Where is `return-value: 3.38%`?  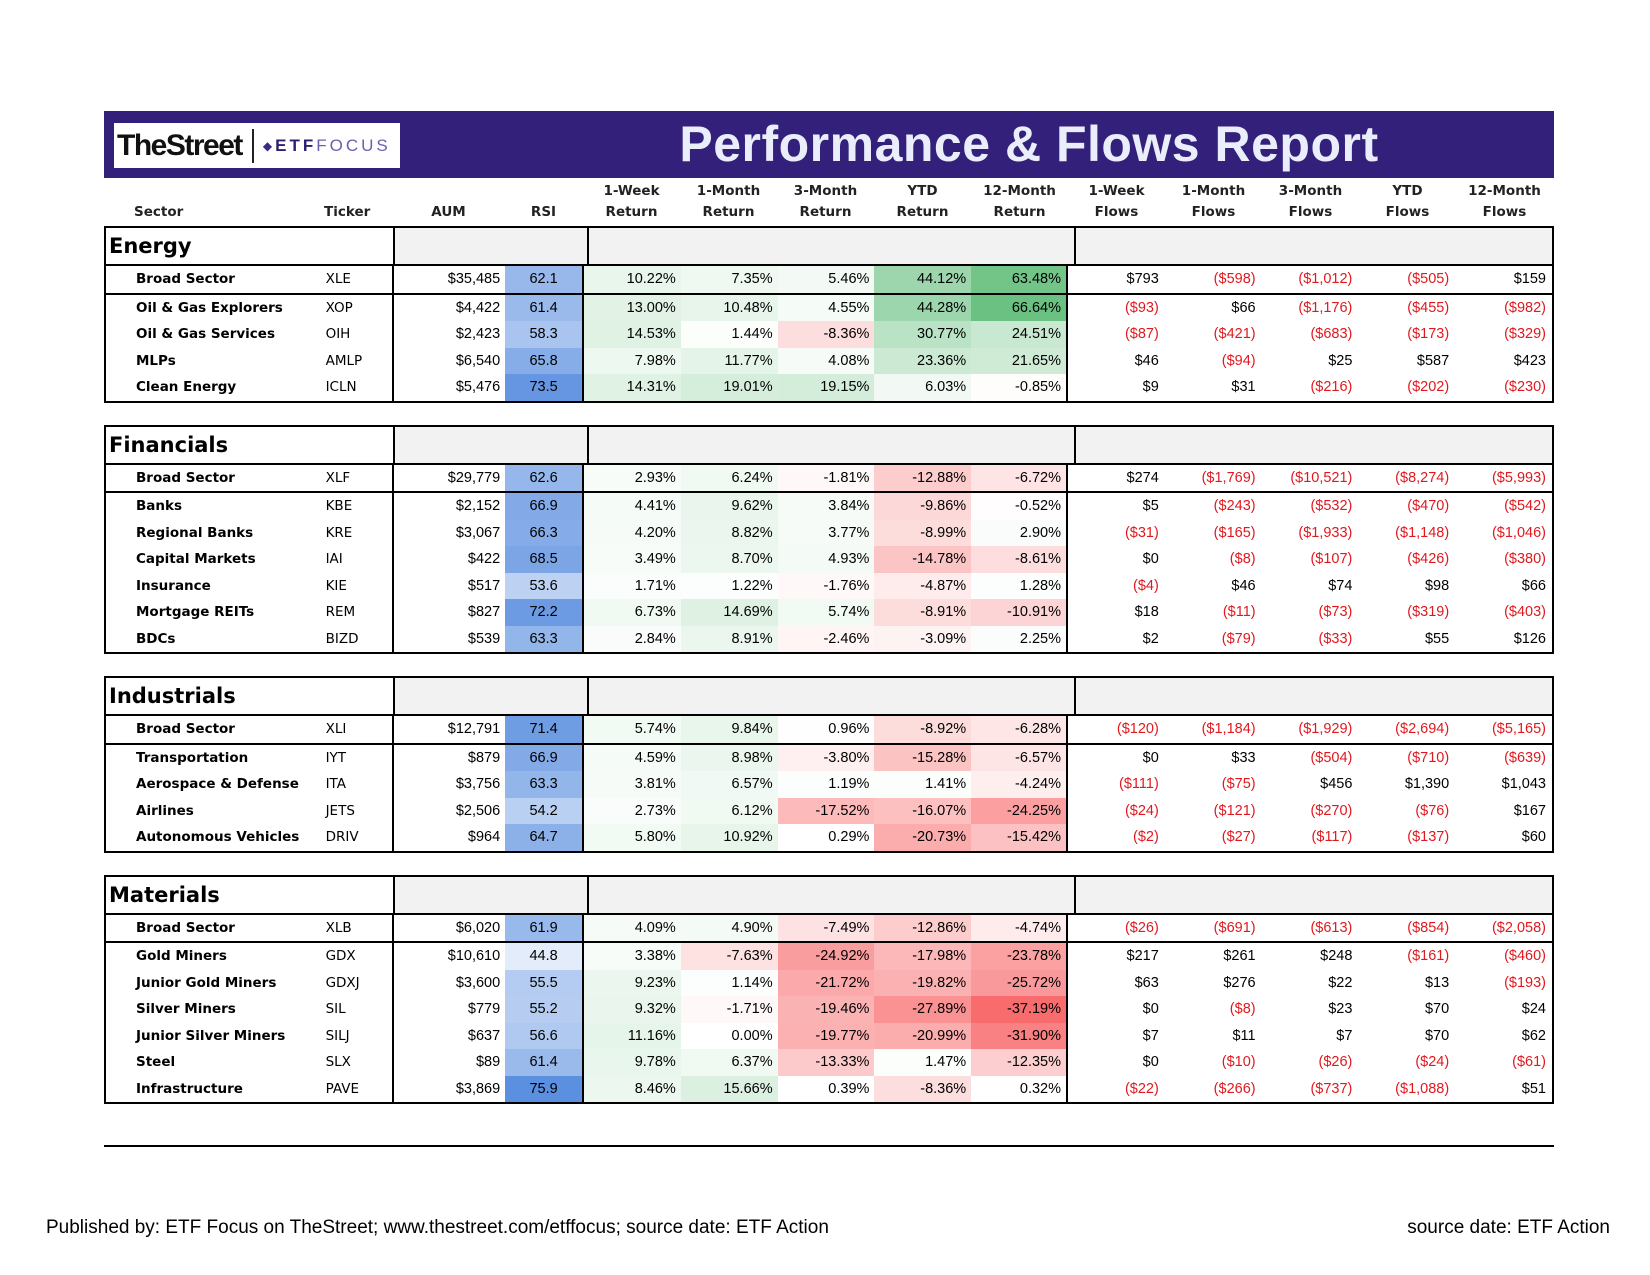
return-value: 3.38% is located at coordinates (632, 956).